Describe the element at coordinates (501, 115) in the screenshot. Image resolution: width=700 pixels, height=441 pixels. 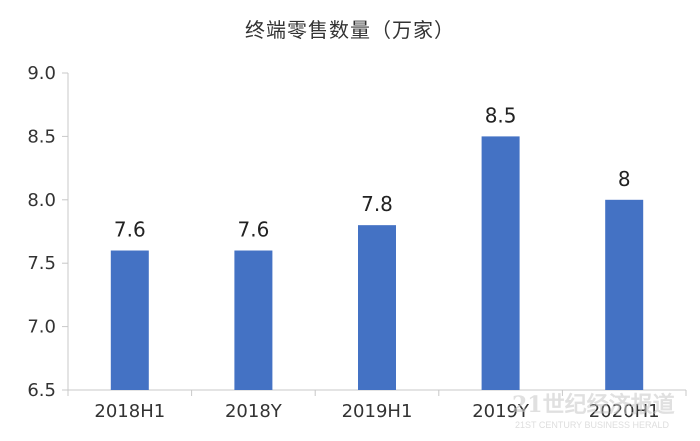
I see `data-label: 8.5` at that location.